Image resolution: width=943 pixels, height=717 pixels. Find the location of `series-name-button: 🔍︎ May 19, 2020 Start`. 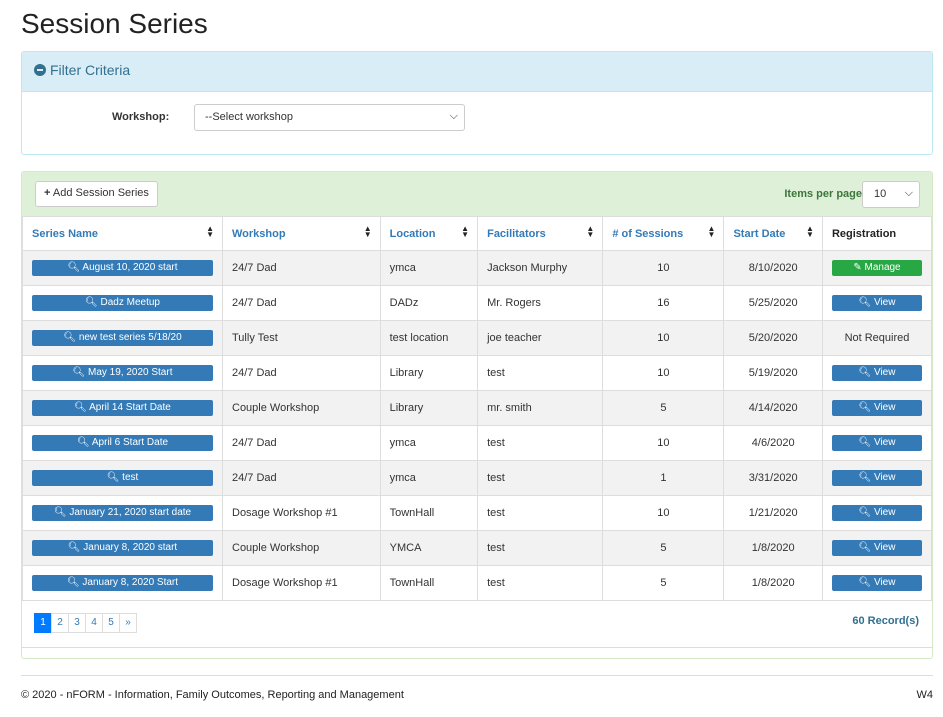

series-name-button: 🔍︎ May 19, 2020 Start is located at coordinates (122, 373).